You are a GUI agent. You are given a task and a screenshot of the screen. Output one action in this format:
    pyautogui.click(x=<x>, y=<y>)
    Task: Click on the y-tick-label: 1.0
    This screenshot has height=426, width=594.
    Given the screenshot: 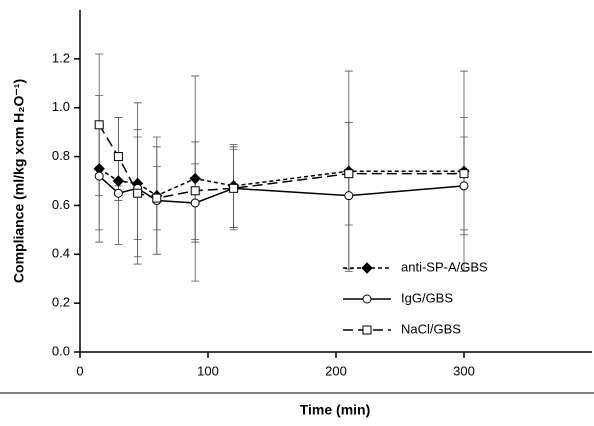 What is the action you would take?
    pyautogui.click(x=61, y=106)
    